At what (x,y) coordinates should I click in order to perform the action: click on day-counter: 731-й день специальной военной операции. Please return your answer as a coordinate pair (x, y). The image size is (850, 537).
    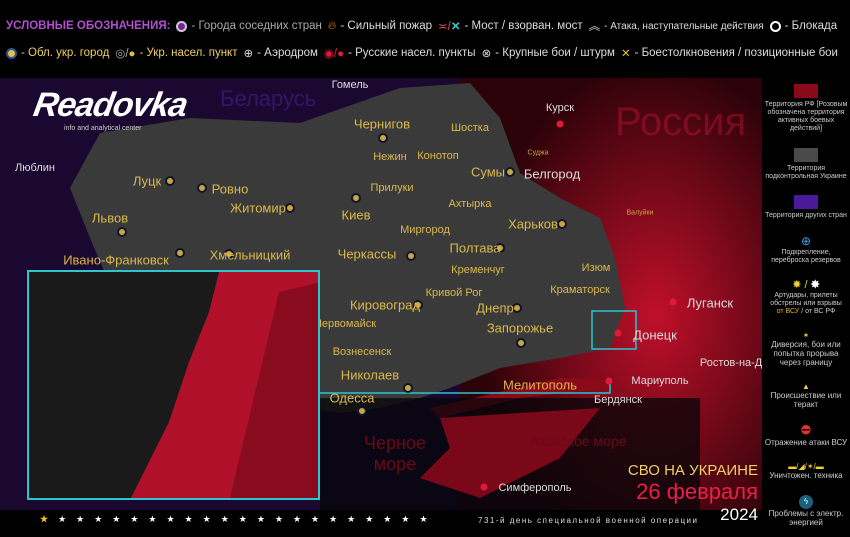
    Looking at the image, I should click on (588, 520).